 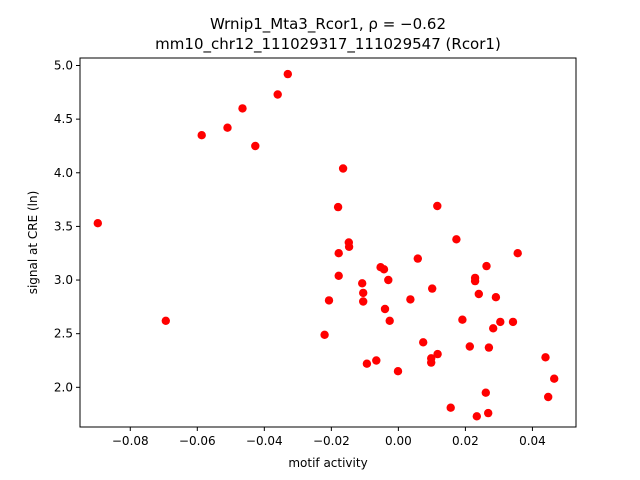 What do you see at coordinates (63, 173) in the screenshot?
I see `y-tick-label: 4.0` at bounding box center [63, 173].